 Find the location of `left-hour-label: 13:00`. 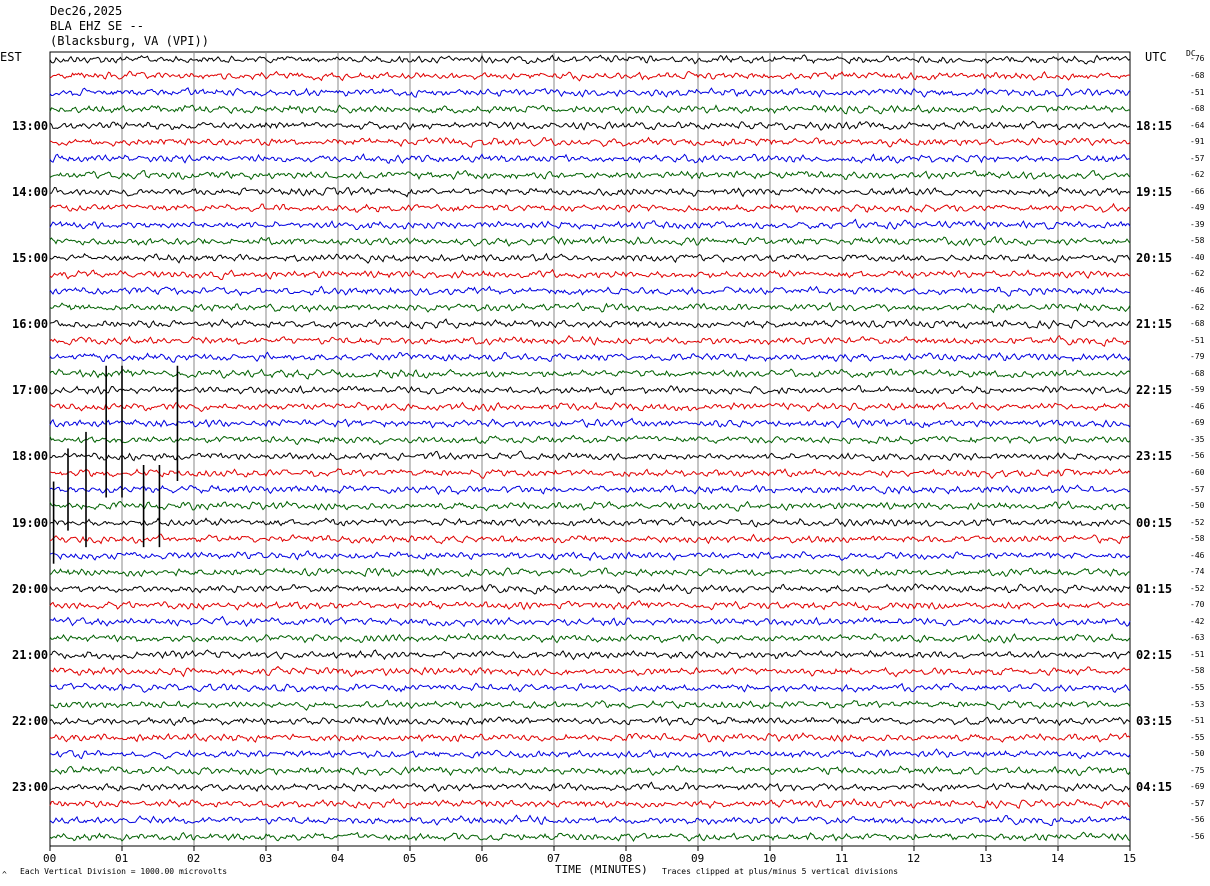

left-hour-label: 13:00 is located at coordinates (30, 125).